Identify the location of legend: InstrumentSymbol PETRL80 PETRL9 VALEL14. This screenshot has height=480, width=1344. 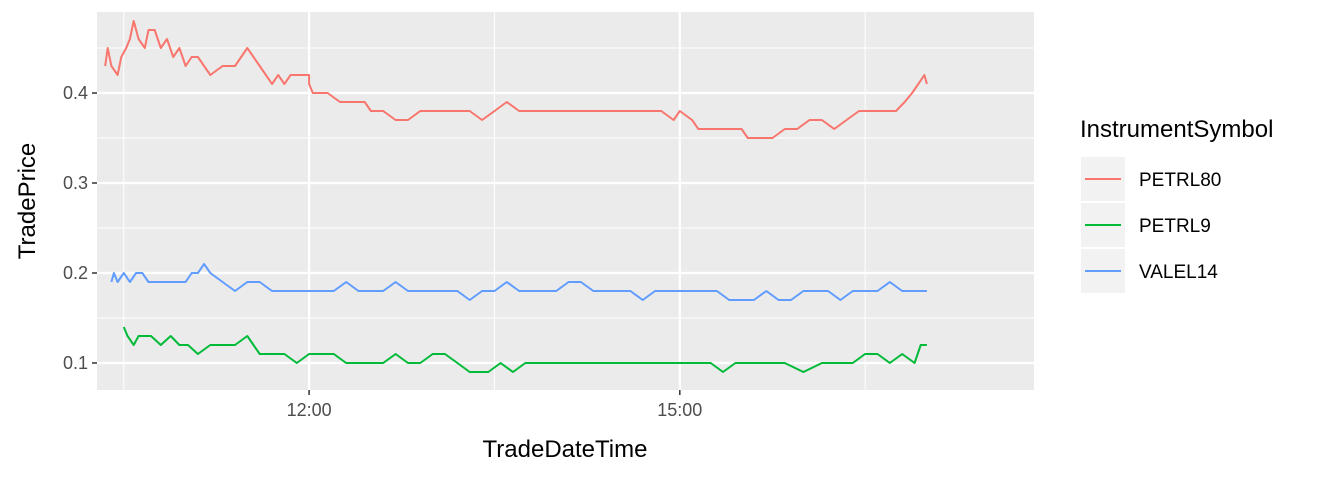
(1176, 204).